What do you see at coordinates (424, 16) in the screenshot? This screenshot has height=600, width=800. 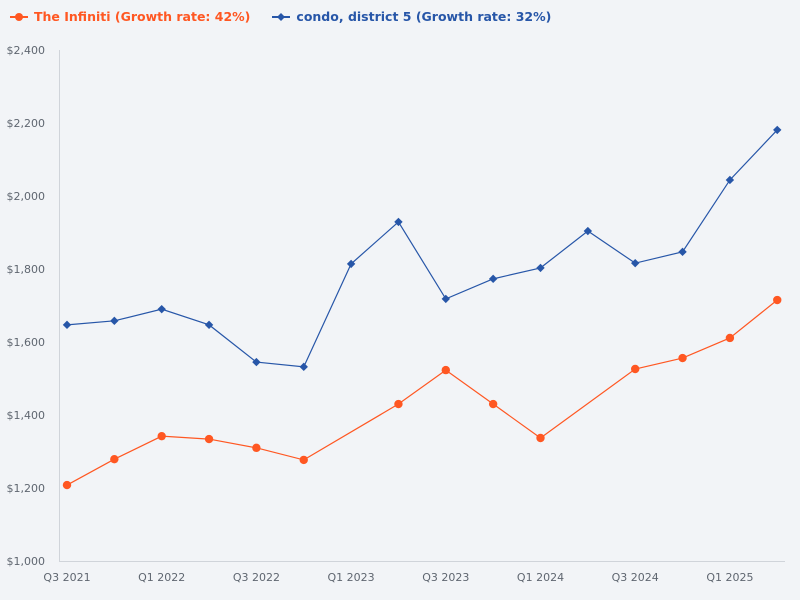 I see `legend-label: condo, district 5 (Growth rate: 32%)` at bounding box center [424, 16].